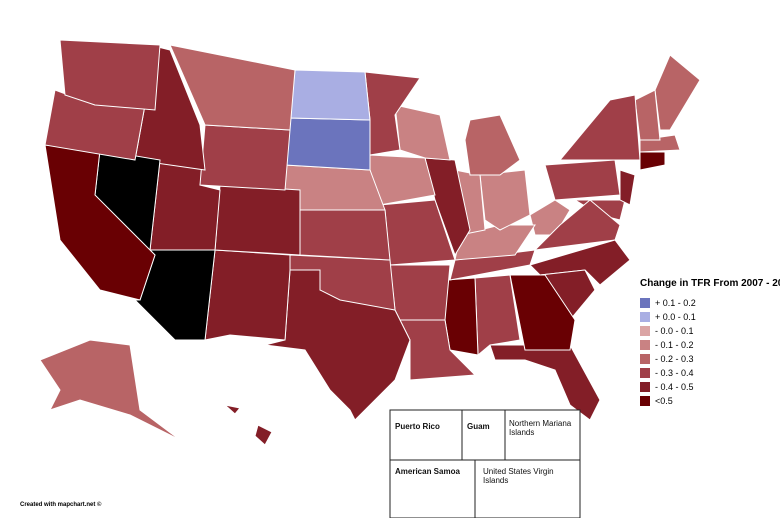 This screenshot has width=780, height=518. Describe the element at coordinates (674, 359) in the screenshot. I see `legend-label: - 0.2 - 0.3` at that location.